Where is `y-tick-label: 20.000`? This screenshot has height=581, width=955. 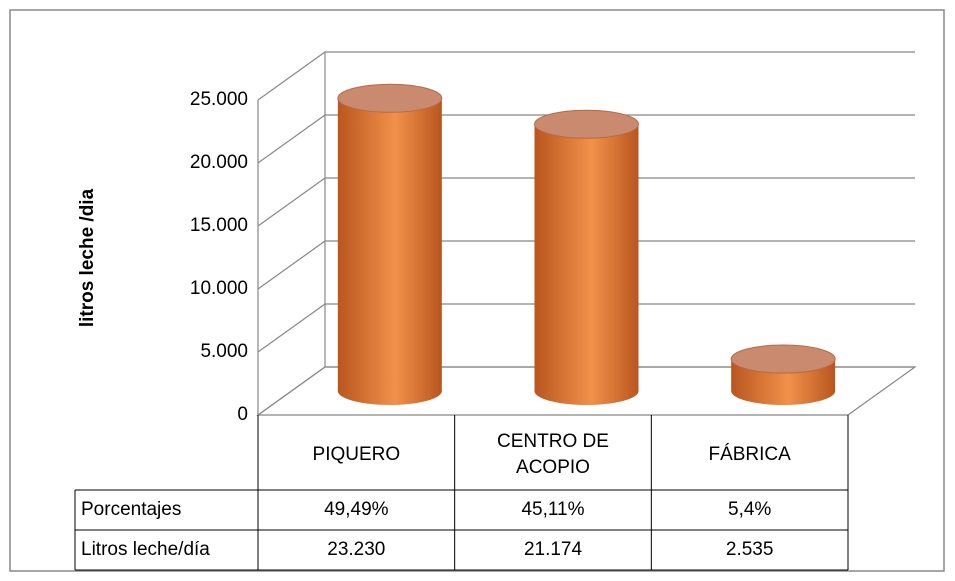
y-tick-label: 20.000 is located at coordinates (219, 162).